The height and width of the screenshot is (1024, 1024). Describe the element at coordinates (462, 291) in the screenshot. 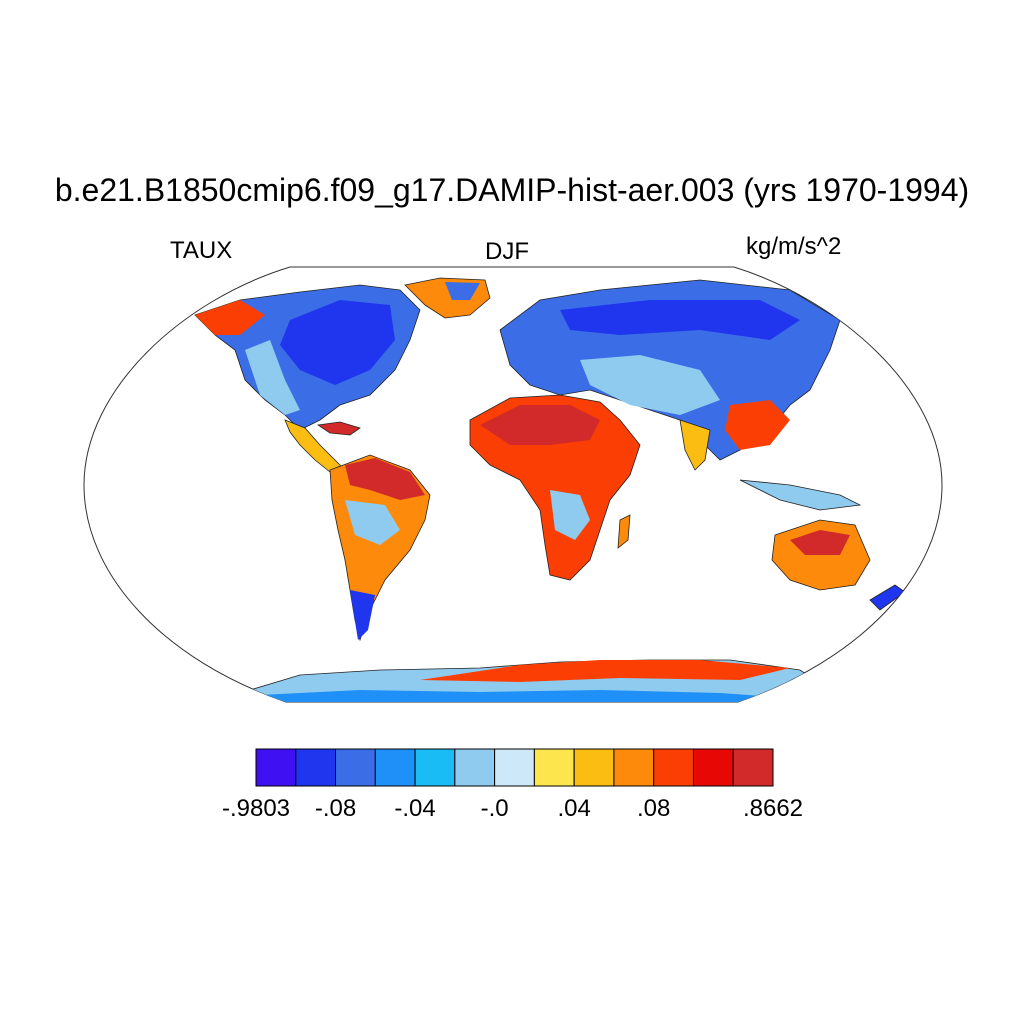

I see `greenland-core` at that location.